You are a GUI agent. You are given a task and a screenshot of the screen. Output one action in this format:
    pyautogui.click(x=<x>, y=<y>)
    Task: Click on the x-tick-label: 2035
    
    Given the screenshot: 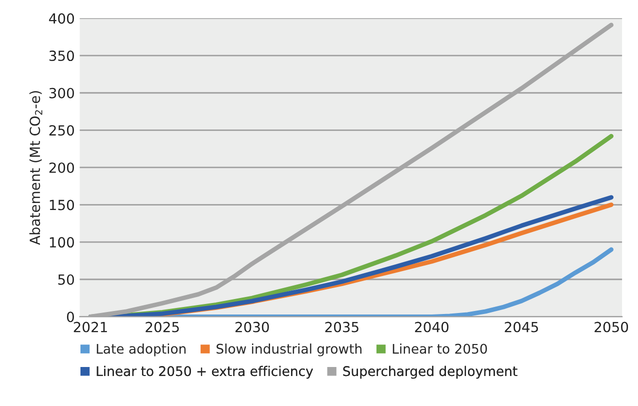 What is the action you would take?
    pyautogui.click(x=341, y=327)
    